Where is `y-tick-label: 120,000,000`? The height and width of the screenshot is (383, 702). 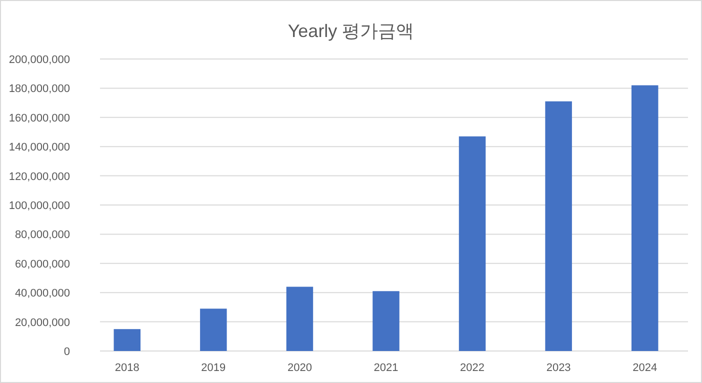
y-tick-label: 120,000,000 is located at coordinates (39, 176).